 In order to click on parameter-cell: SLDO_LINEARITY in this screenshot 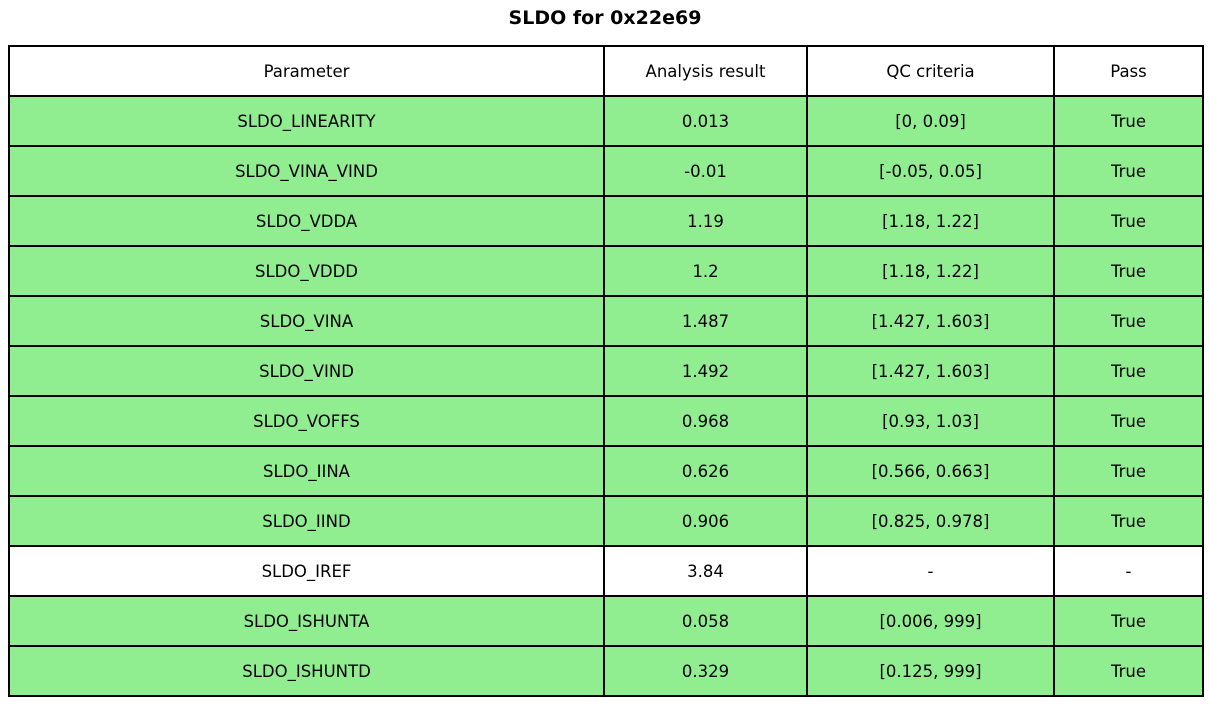, I will do `click(306, 121)`.